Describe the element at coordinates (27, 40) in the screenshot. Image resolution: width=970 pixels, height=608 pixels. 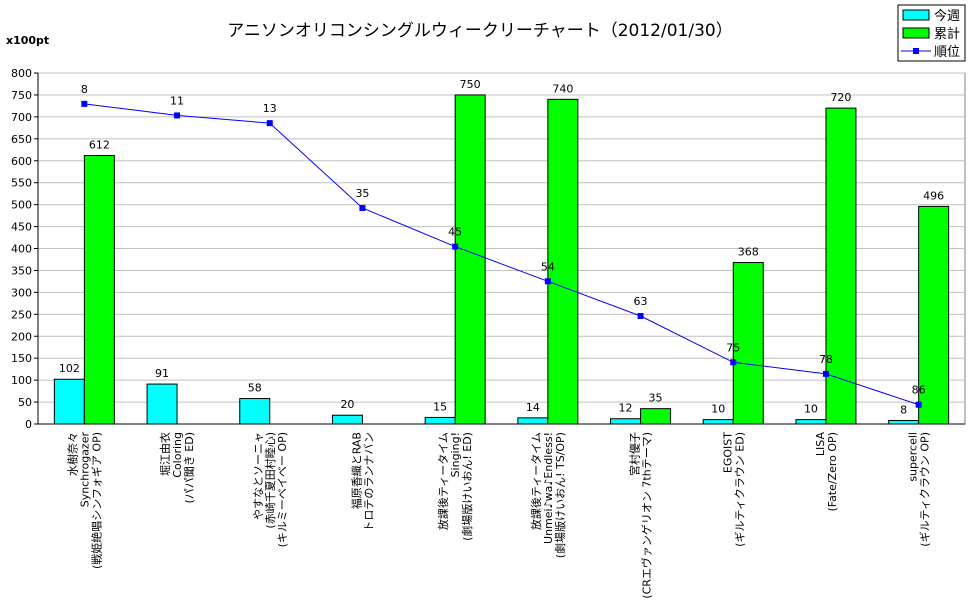
I see `y-axis-label: x100pt` at that location.